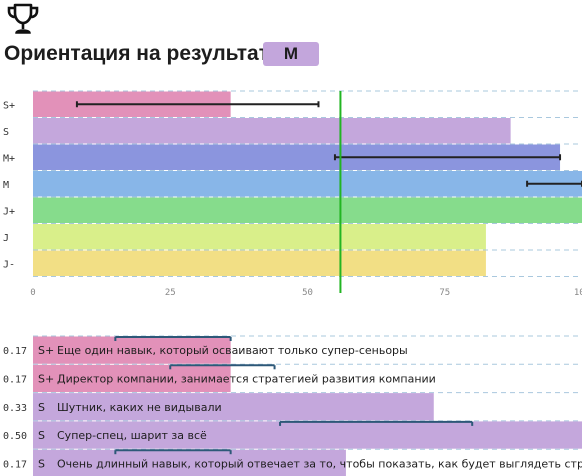  Describe the element at coordinates (170, 293) in the screenshot. I see `x-tick-label: 25` at that location.